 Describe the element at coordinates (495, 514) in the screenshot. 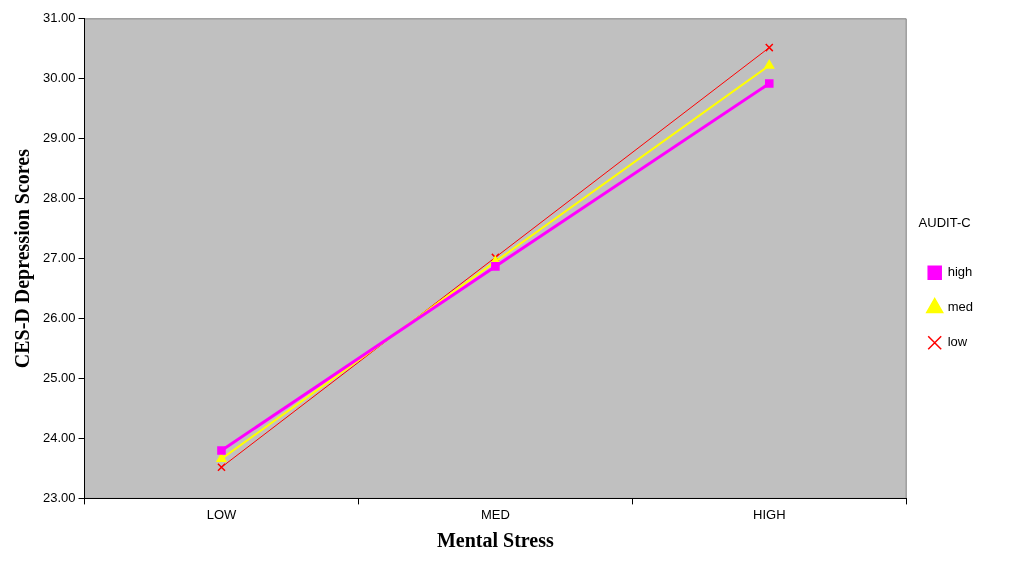

I see `x-tick-label: MED` at that location.